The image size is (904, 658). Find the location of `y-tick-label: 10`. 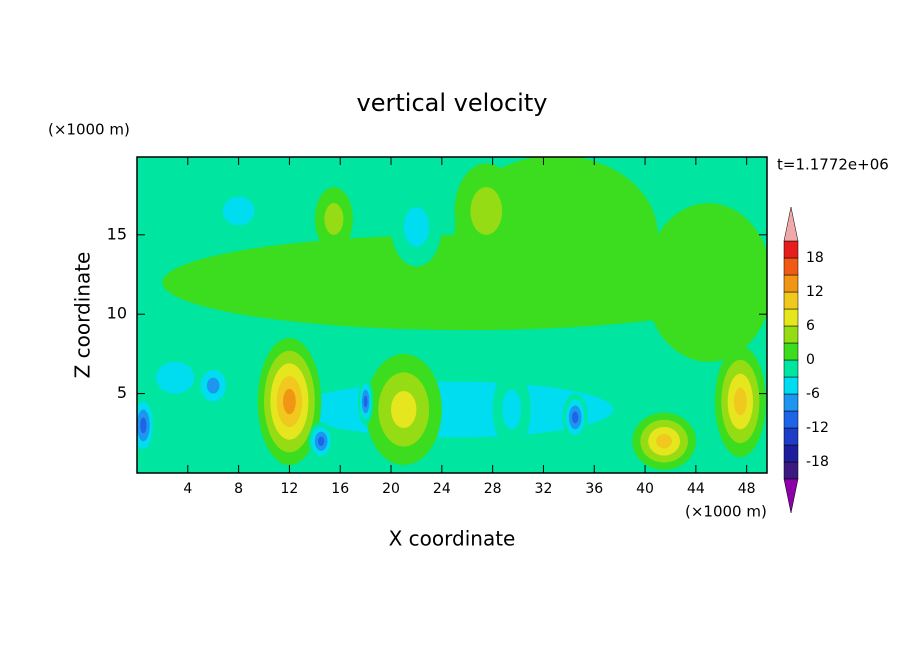

y-tick-label: 10 is located at coordinates (117, 313).